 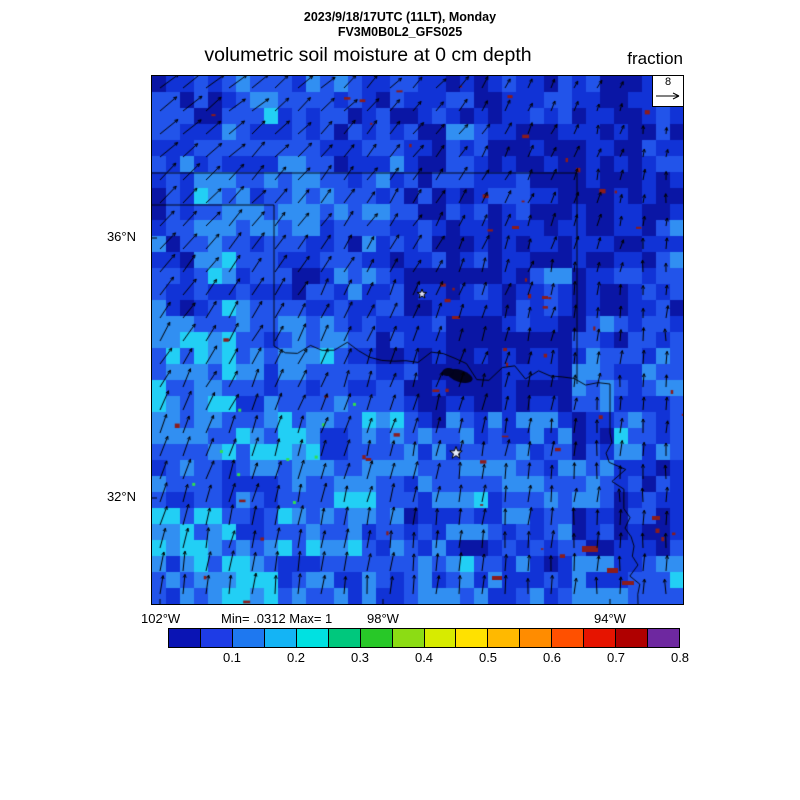 I want to click on lat-tick-label-32n: 32°N, so click(x=121, y=496).